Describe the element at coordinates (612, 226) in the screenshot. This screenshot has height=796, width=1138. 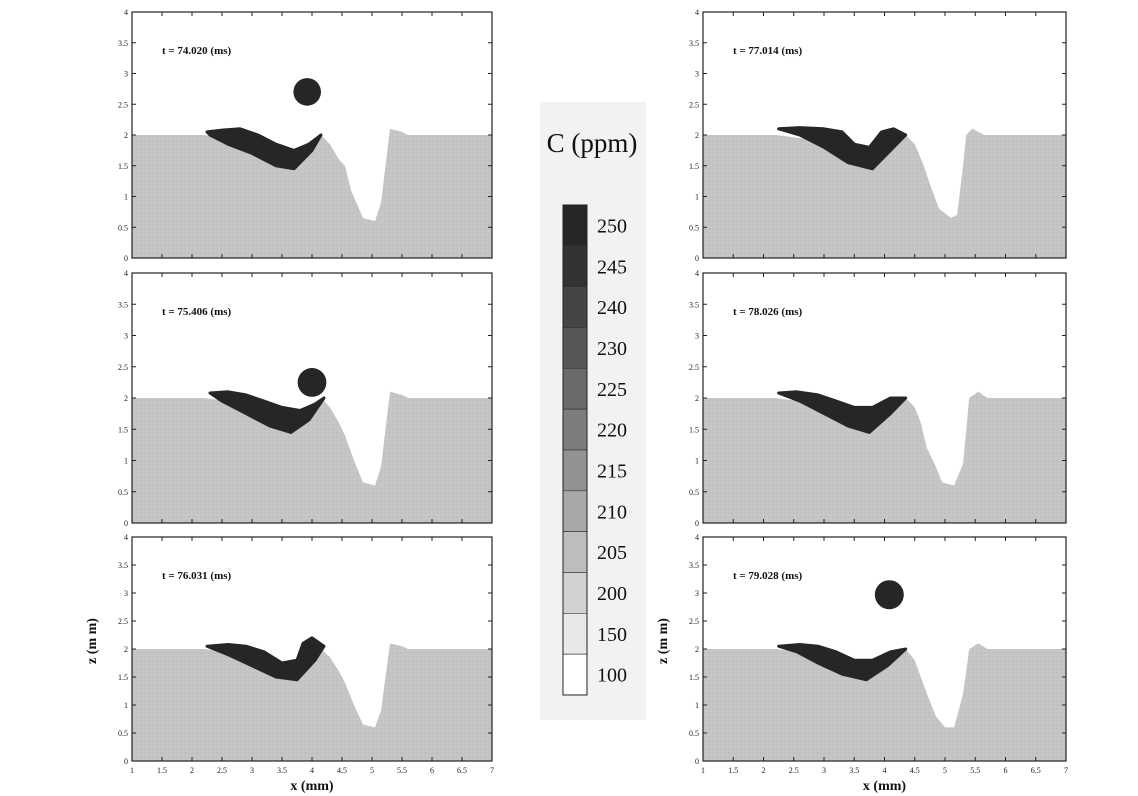
I see `colorbar-level-label: 250` at that location.